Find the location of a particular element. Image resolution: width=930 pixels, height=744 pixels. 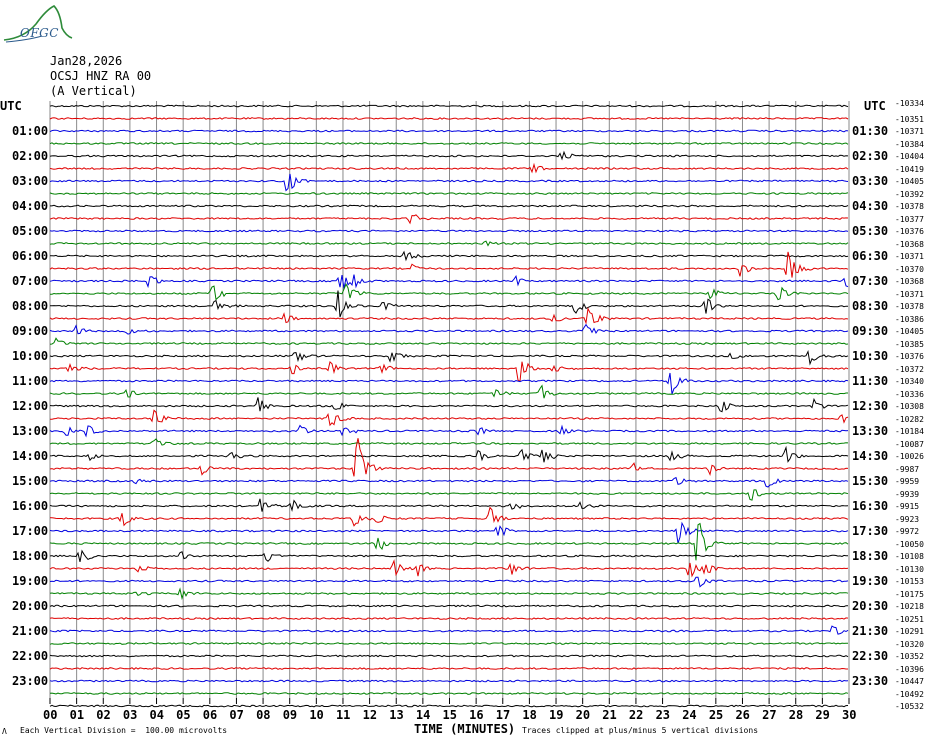

dc-offset-label: -10308 is located at coordinates (909, 406).